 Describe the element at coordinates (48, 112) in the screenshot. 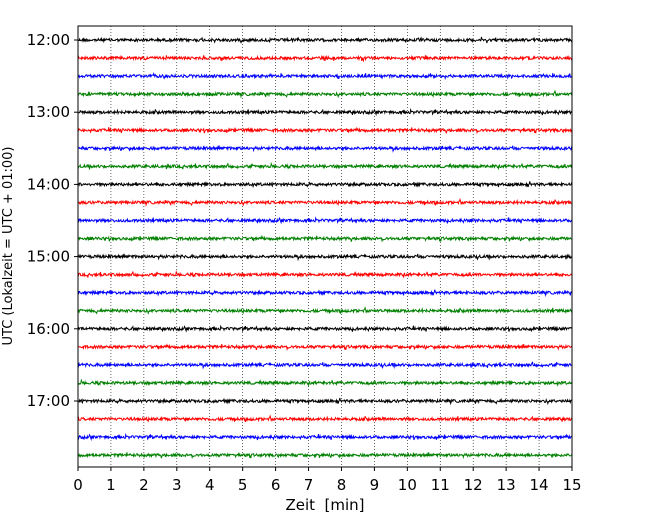

I see `y-tick-label: 13:00` at that location.